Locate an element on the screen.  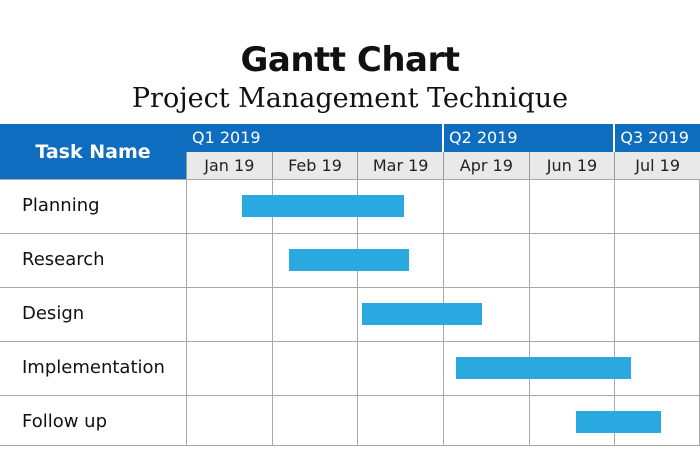
quarter-label: Q2 2019 is located at coordinates (483, 137).